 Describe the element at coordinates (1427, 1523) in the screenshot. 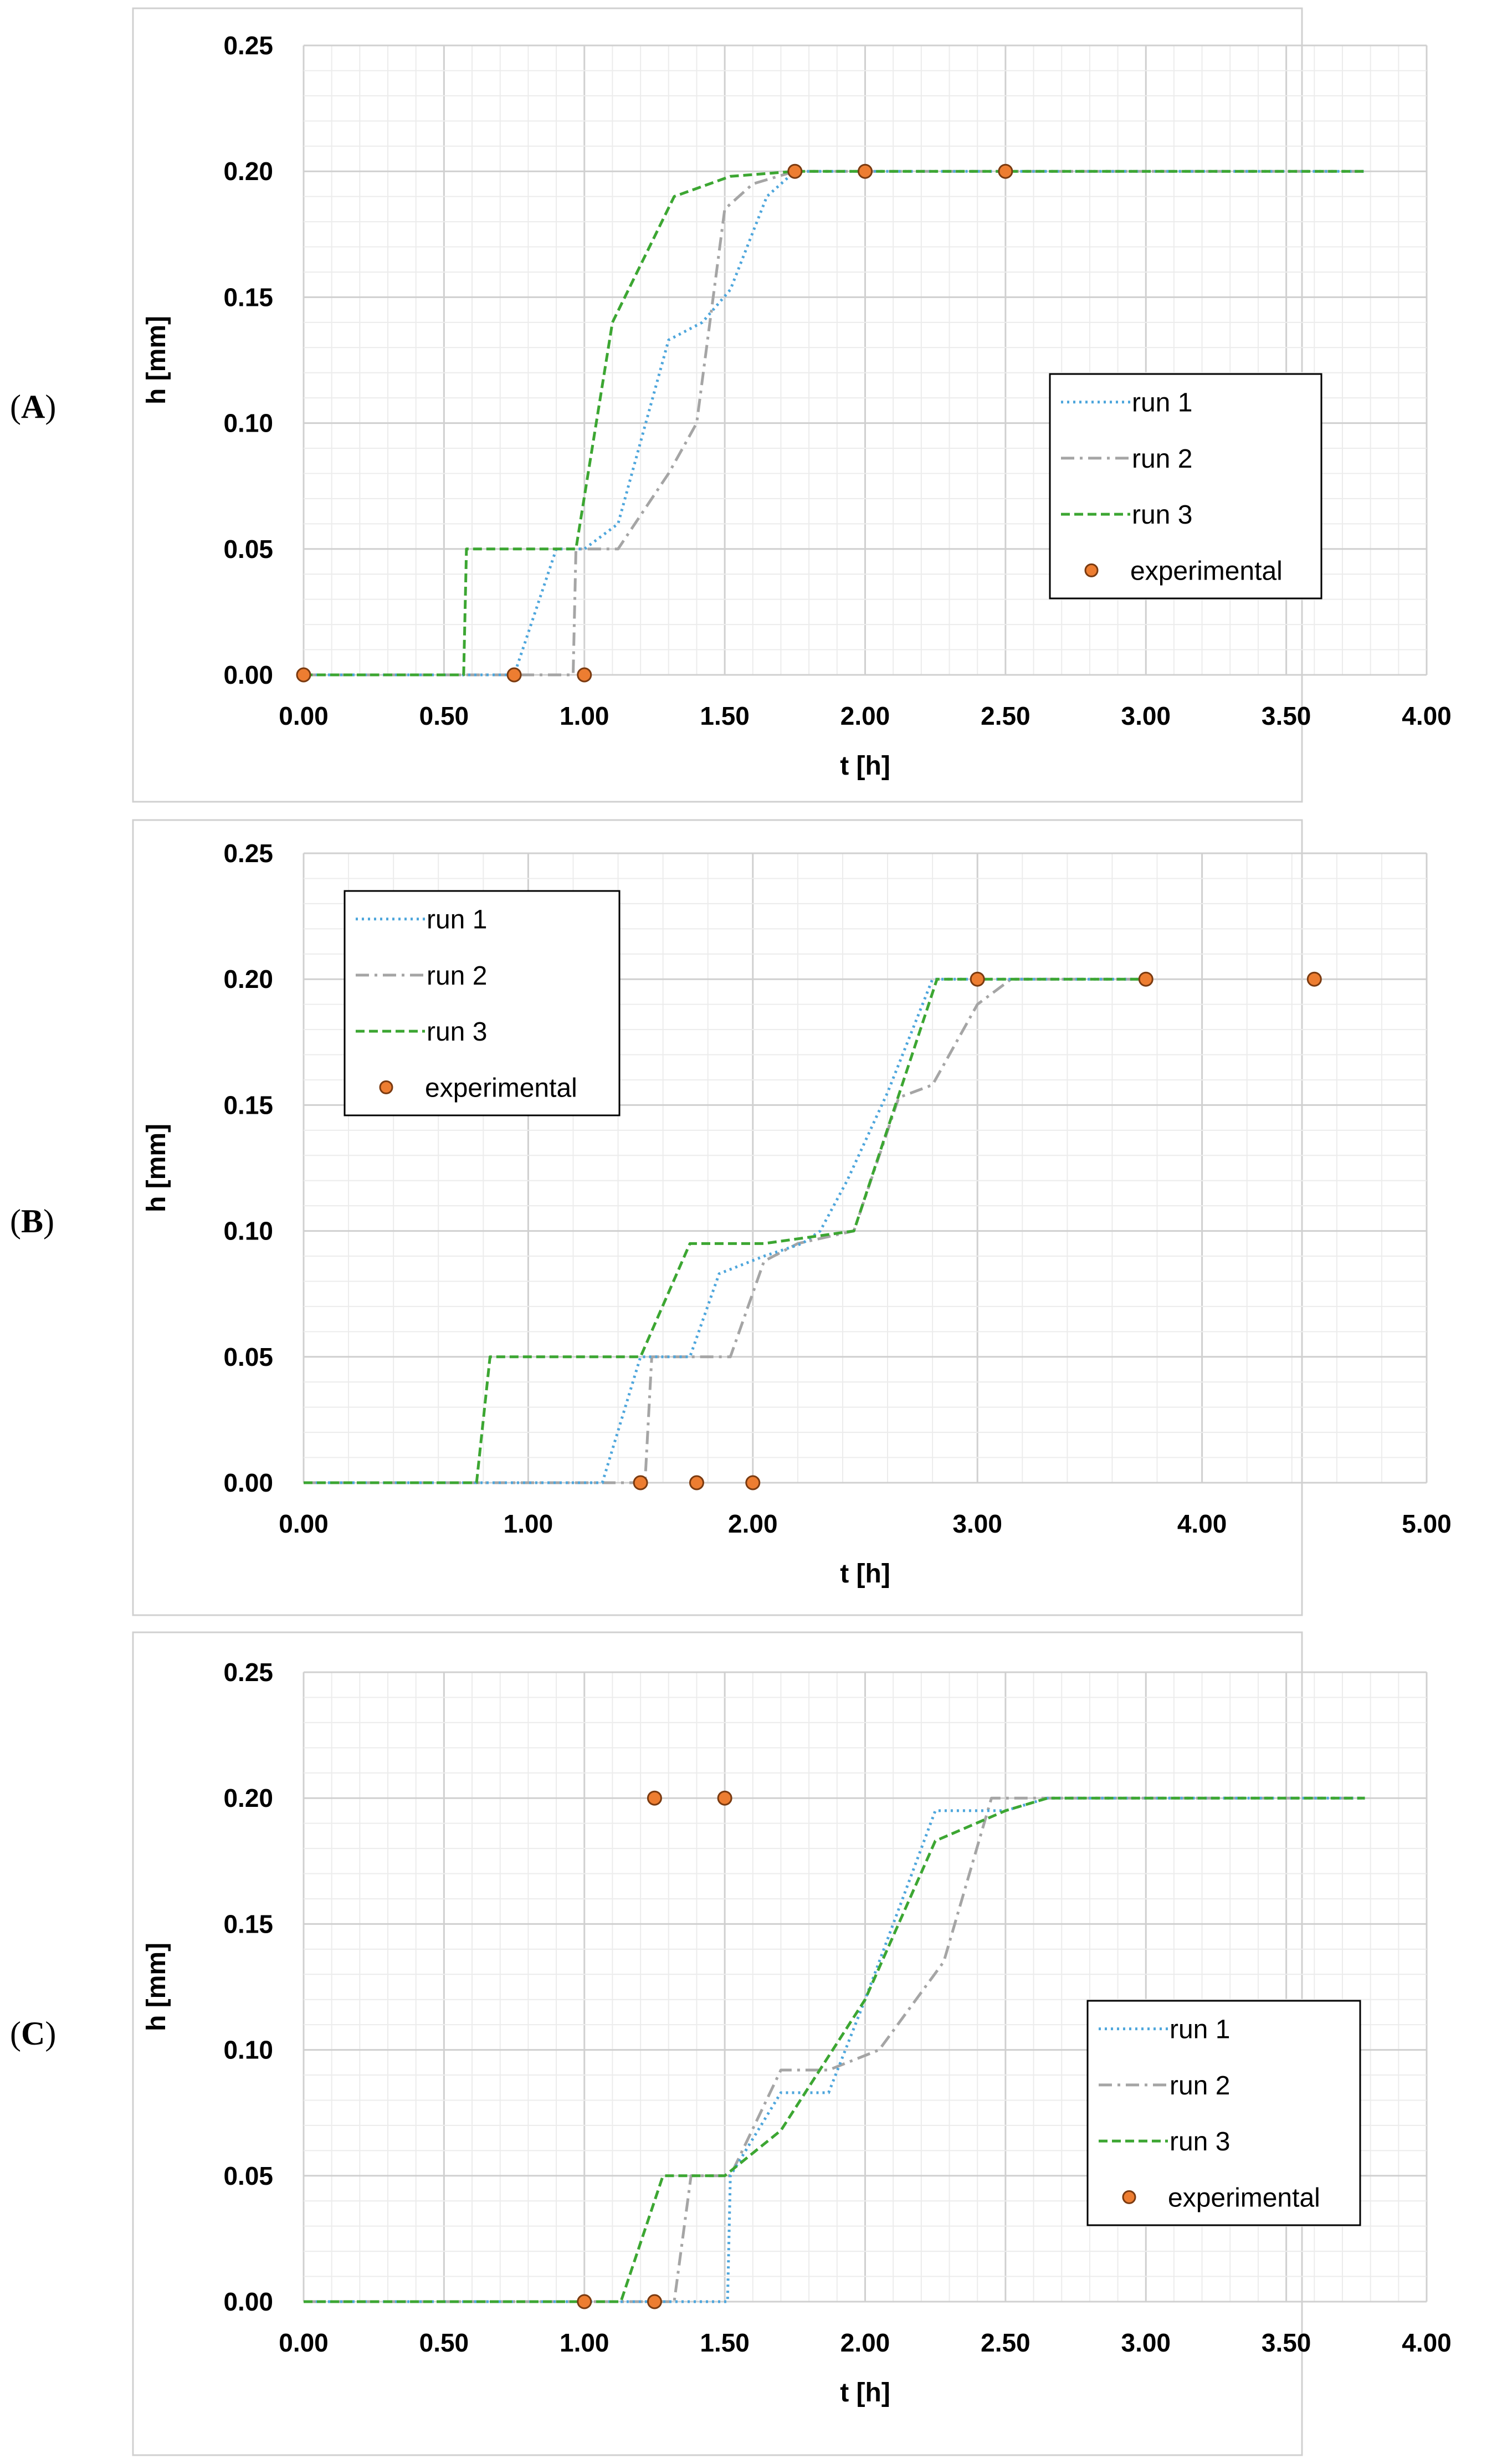

I see `x-tick-label: 5.00` at that location.